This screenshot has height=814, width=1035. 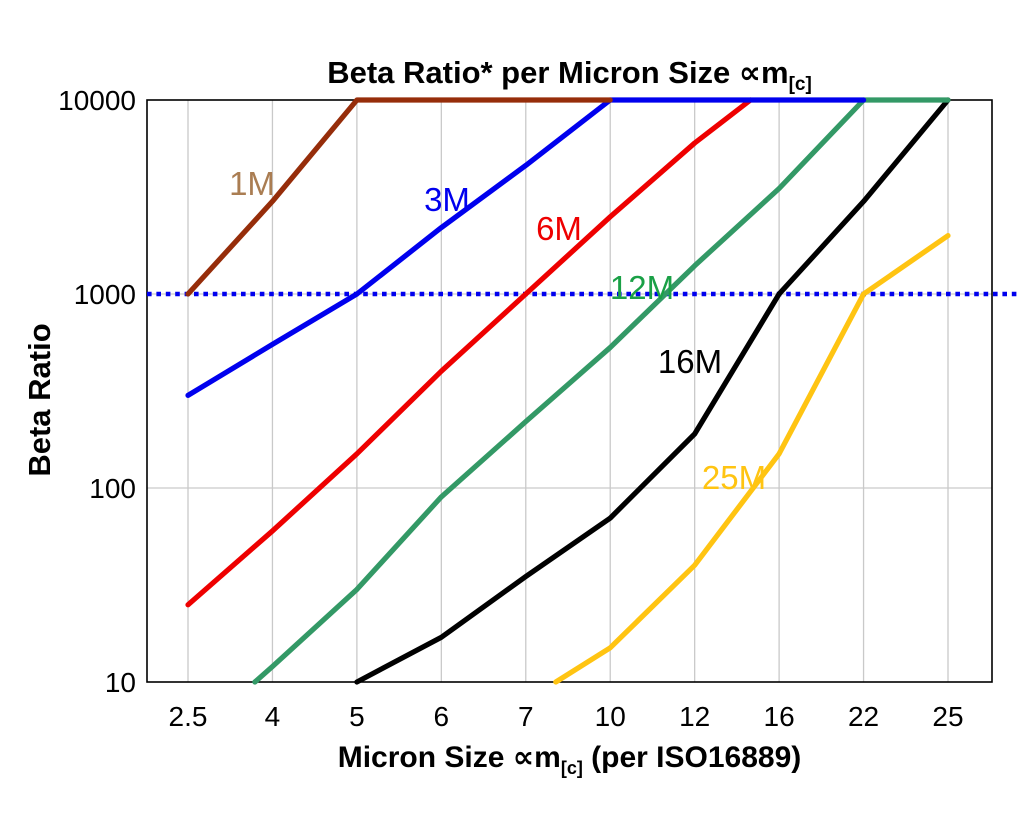 What do you see at coordinates (779, 716) in the screenshot?
I see `x-tick-16: 16` at bounding box center [779, 716].